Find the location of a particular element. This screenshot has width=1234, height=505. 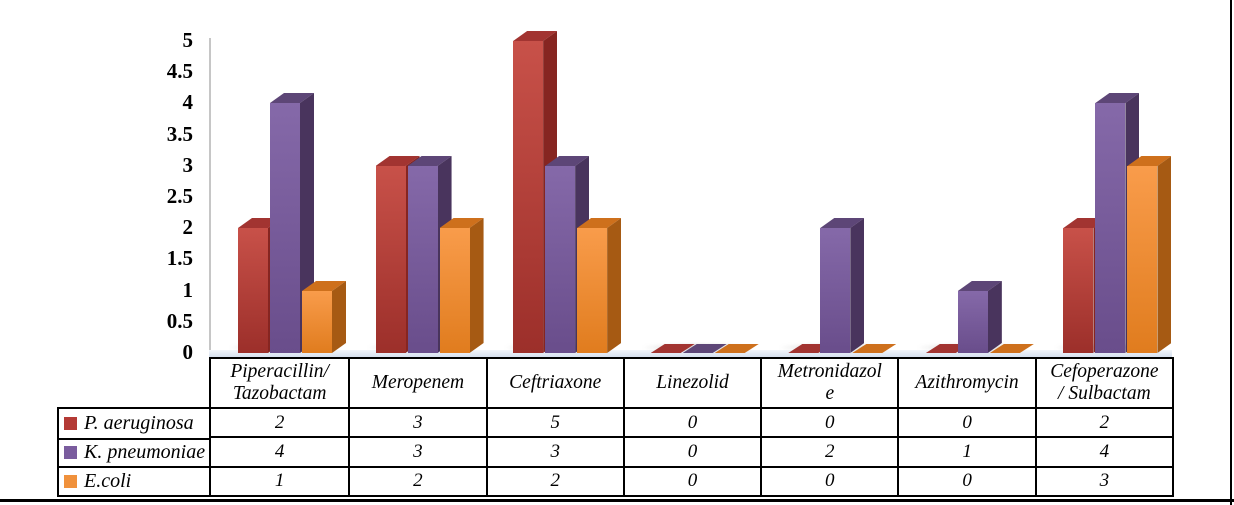

table-value-r2-c1: 4 is located at coordinates (280, 450).